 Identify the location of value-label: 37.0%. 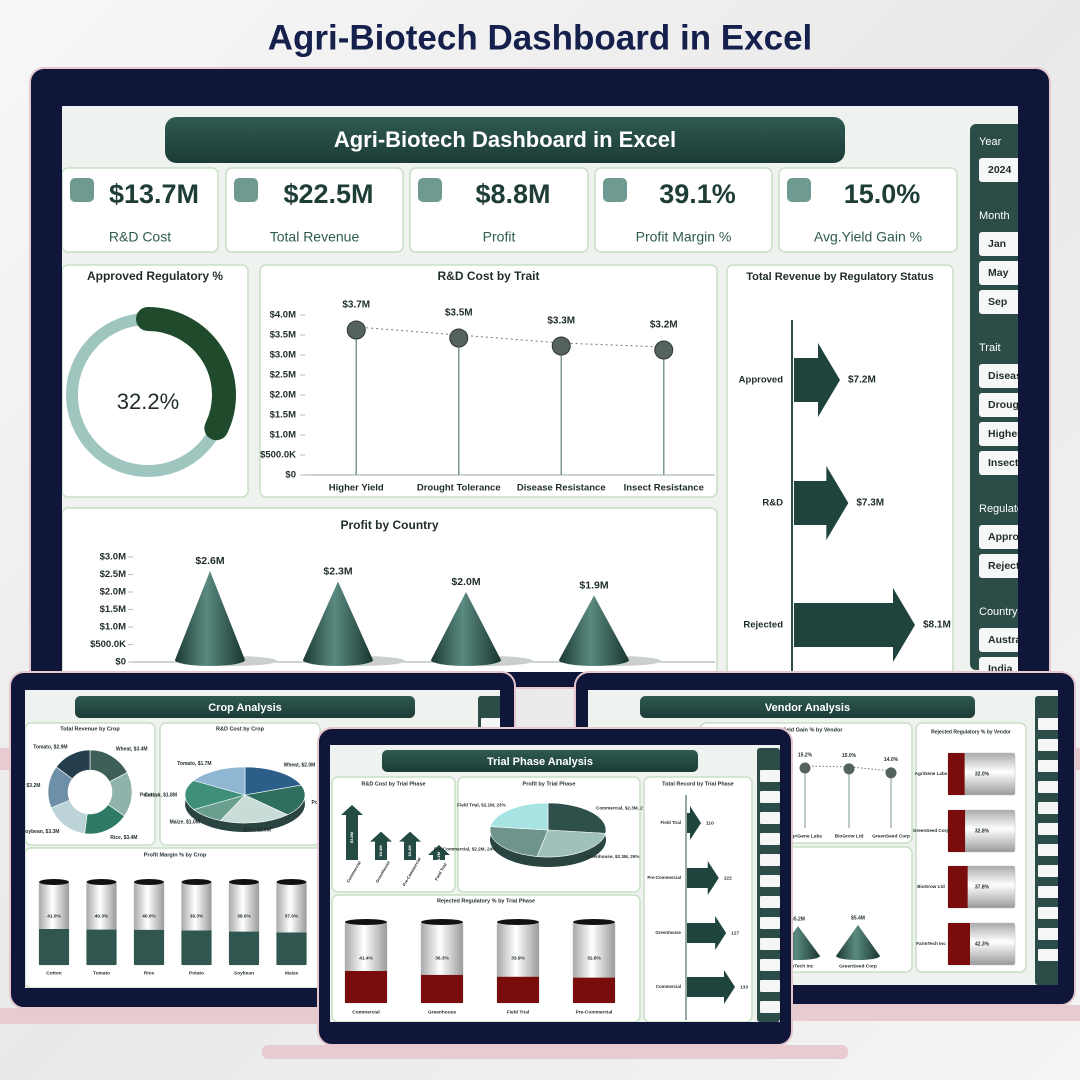
(292, 916).